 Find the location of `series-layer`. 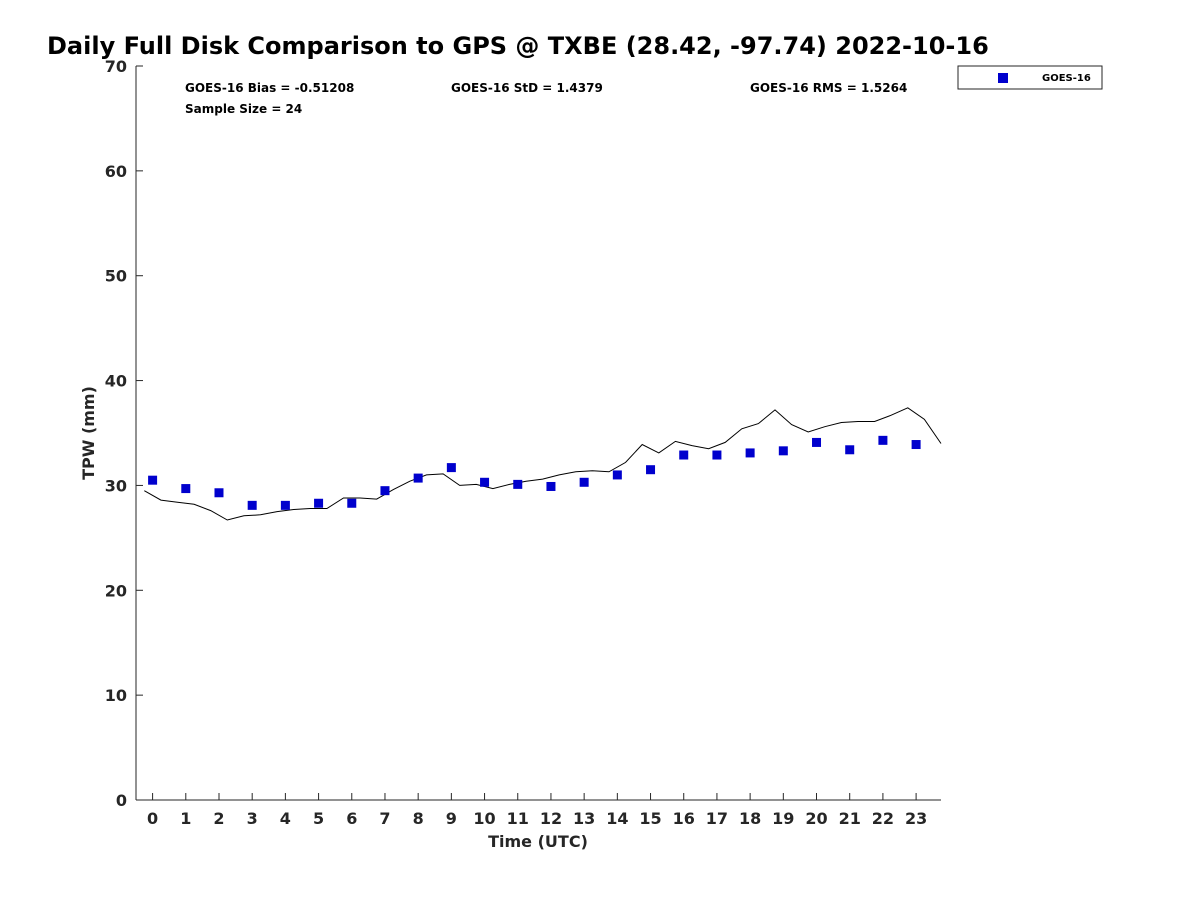

series-layer is located at coordinates (543, 464).